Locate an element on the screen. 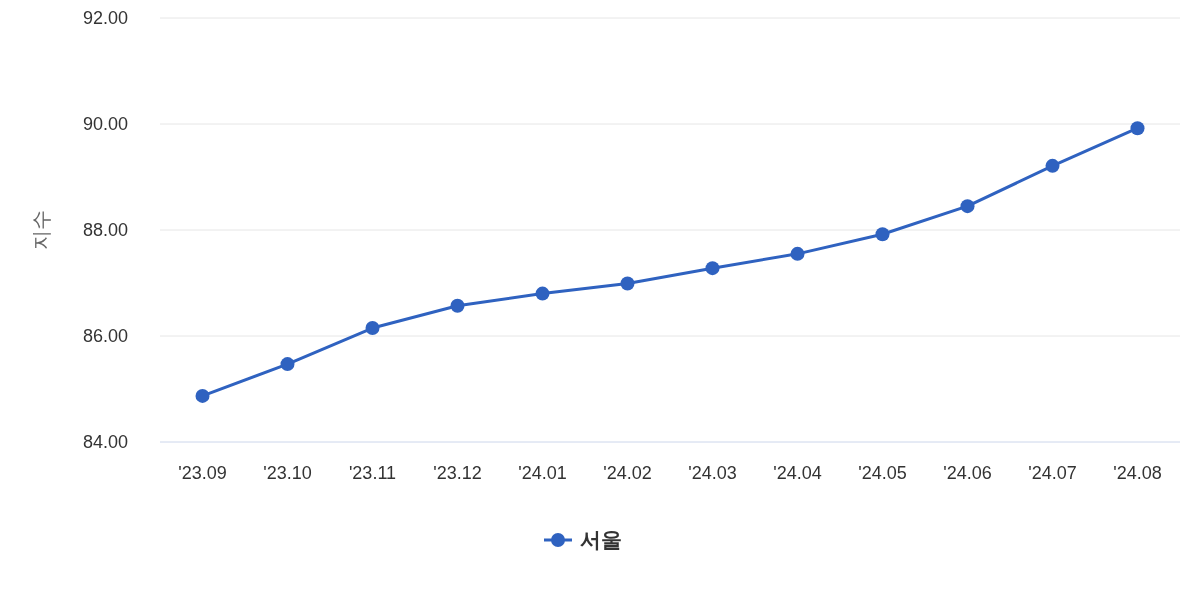 The height and width of the screenshot is (600, 1200). y-axis-title: 지수 is located at coordinates (41, 230).